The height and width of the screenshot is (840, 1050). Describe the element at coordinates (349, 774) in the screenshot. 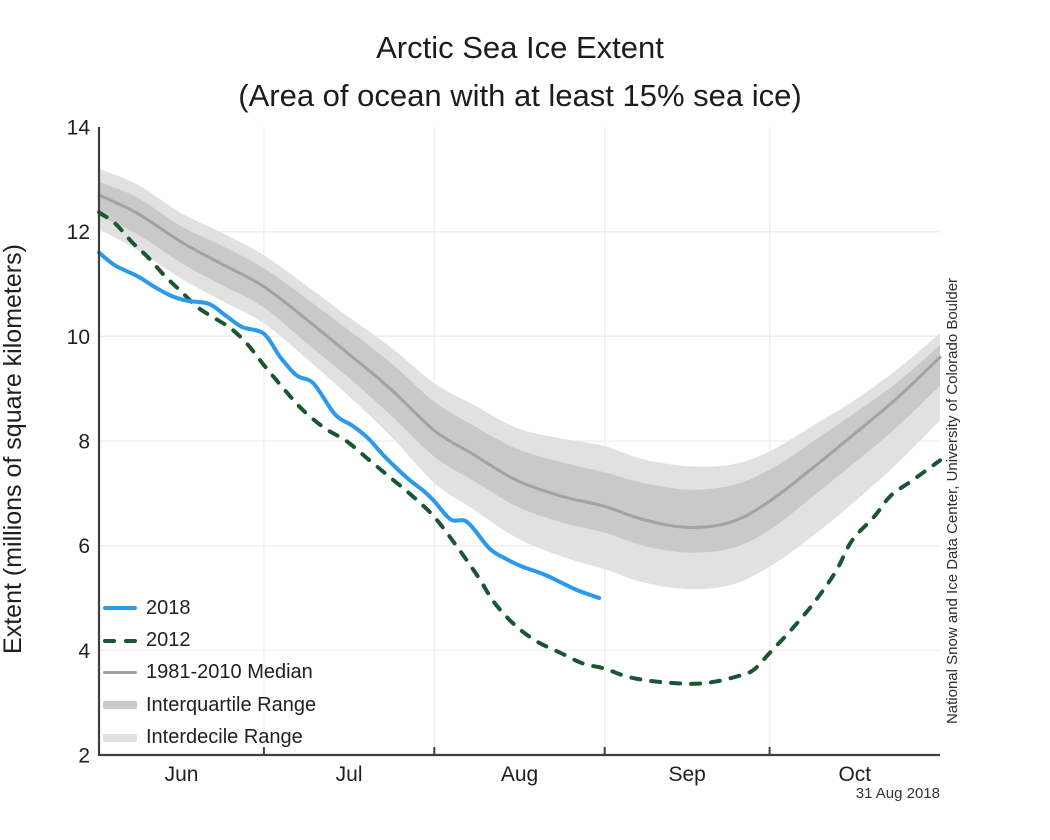

I see `x-tick-label-jul: Jul` at that location.